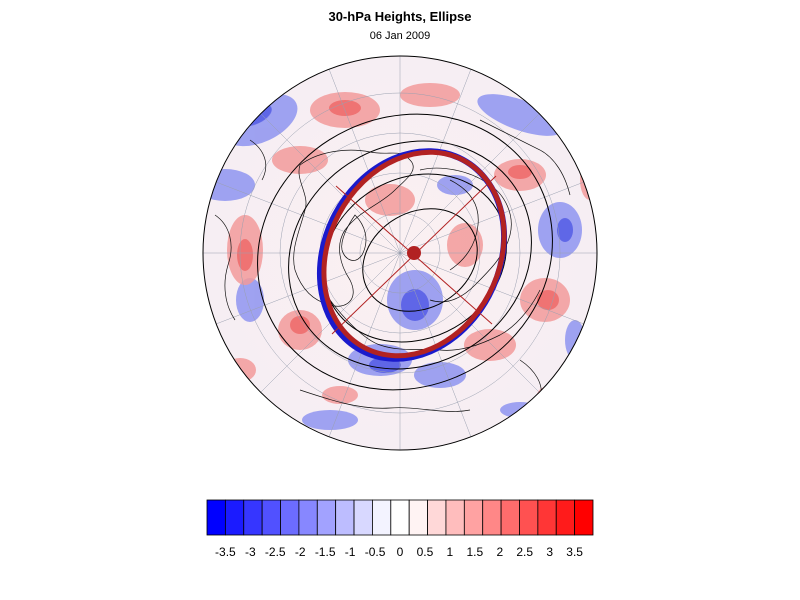 The image size is (800, 600). I want to click on vortex-centroid, so click(414, 253).